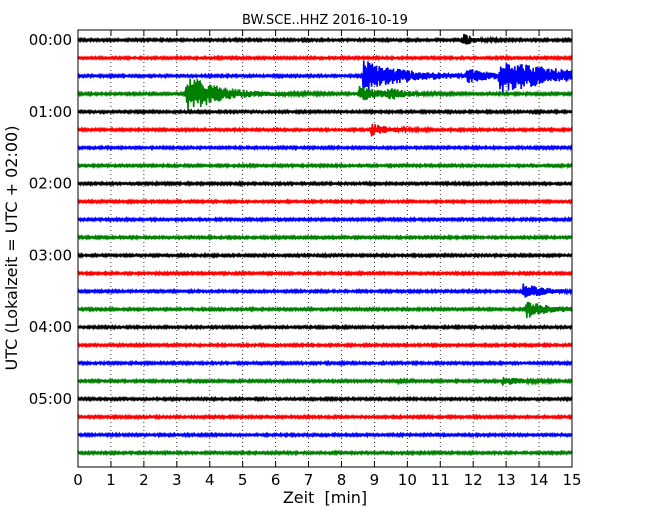  I want to click on x-tick-label: 5, so click(243, 480).